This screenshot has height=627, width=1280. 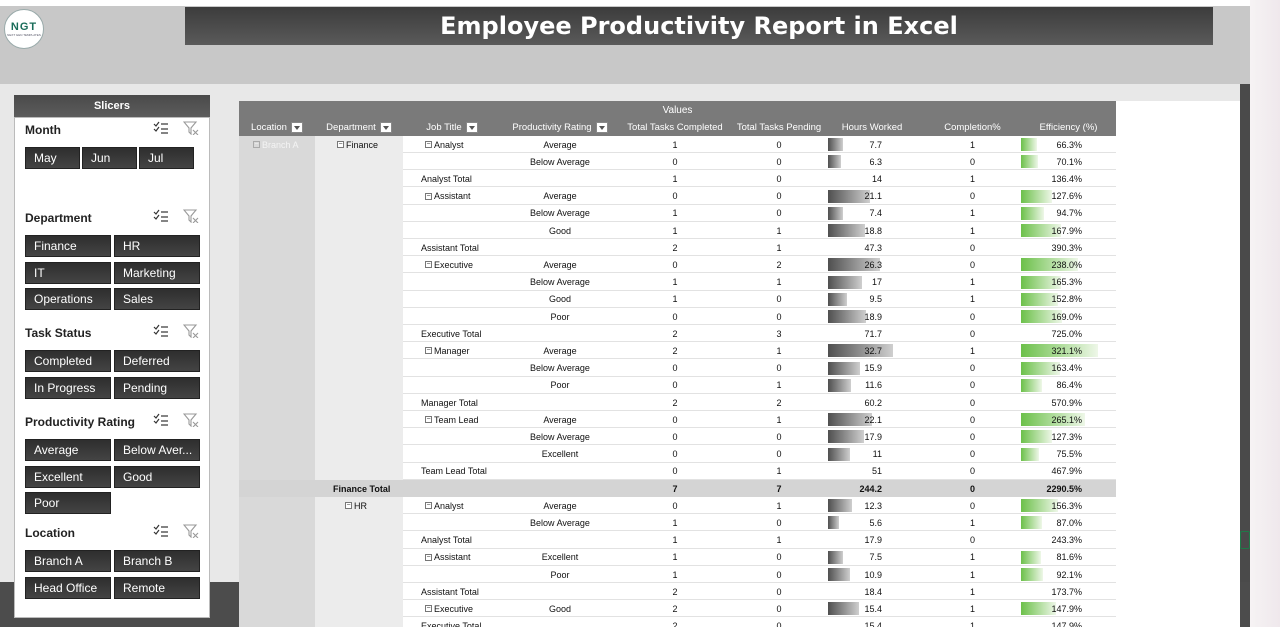 I want to click on job-title-label: Assistant, so click(x=452, y=557).